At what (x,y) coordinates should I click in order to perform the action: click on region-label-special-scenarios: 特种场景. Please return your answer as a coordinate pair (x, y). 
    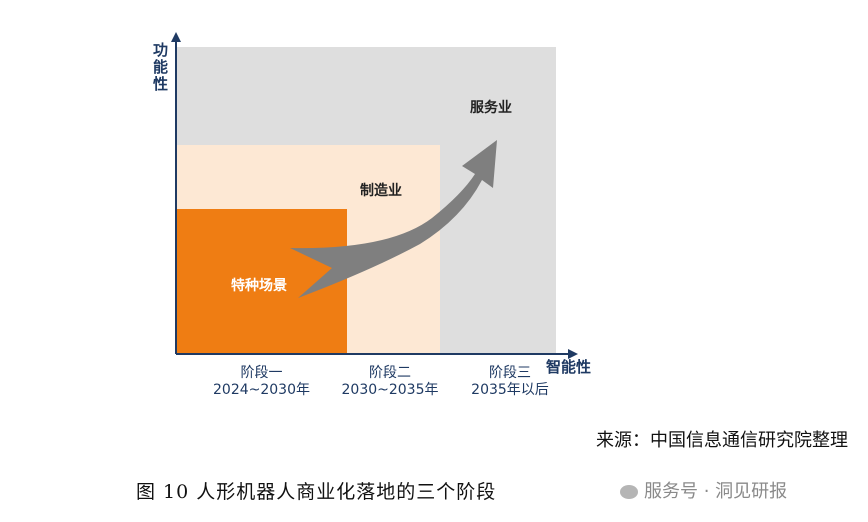
    Looking at the image, I should click on (259, 286).